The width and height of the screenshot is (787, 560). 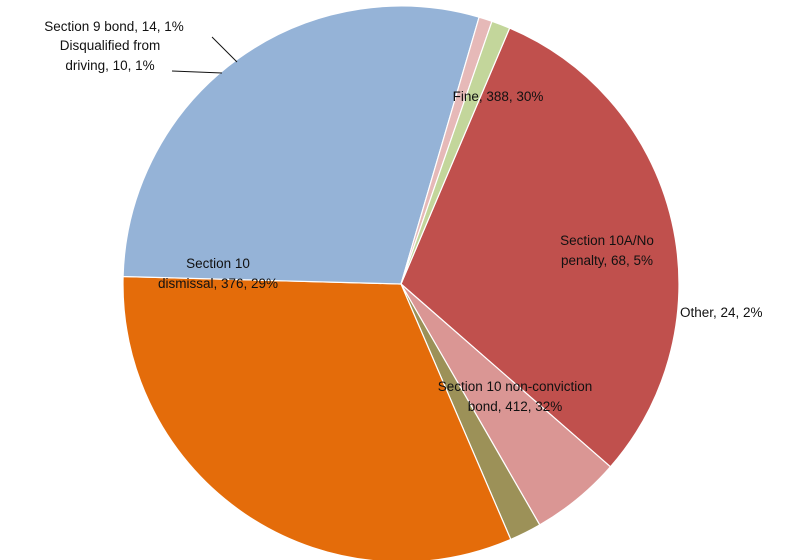 What do you see at coordinates (498, 96) in the screenshot?
I see `label-fine: Fine, 388, 30%` at bounding box center [498, 96].